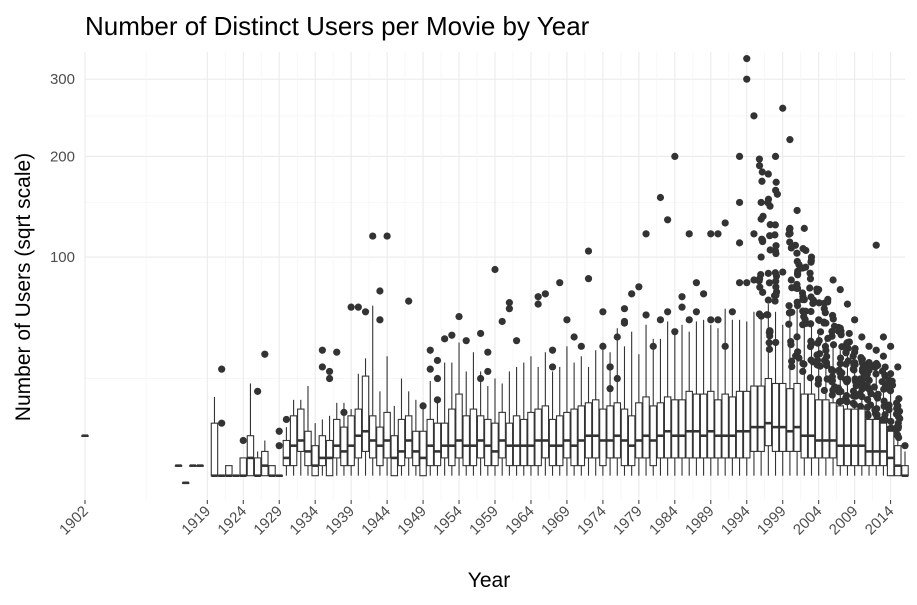 The image size is (917, 605). What do you see at coordinates (592, 521) in the screenshot?
I see `x-tick-label: 1974` at bounding box center [592, 521].